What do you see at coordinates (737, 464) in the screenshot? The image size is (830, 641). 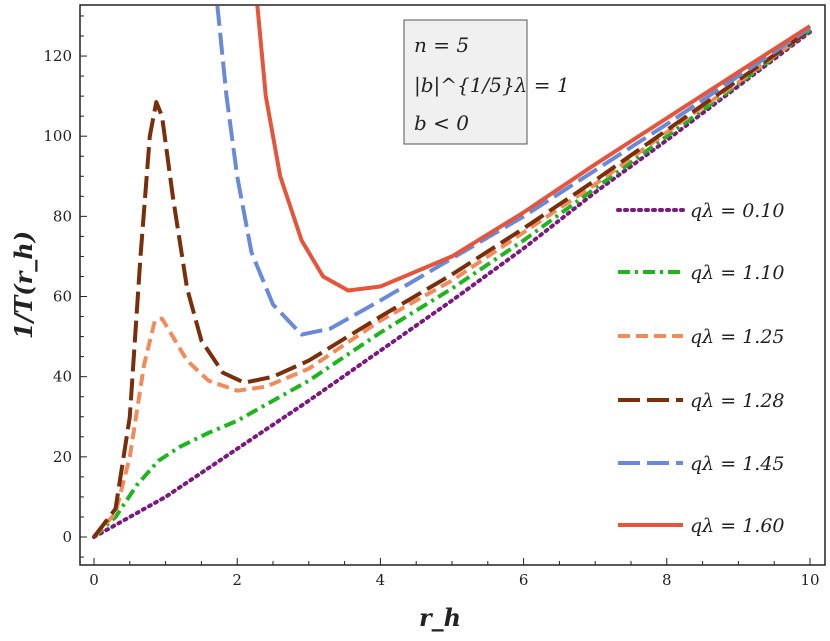 I see `legend-label: qλ = 1.45` at bounding box center [737, 464].